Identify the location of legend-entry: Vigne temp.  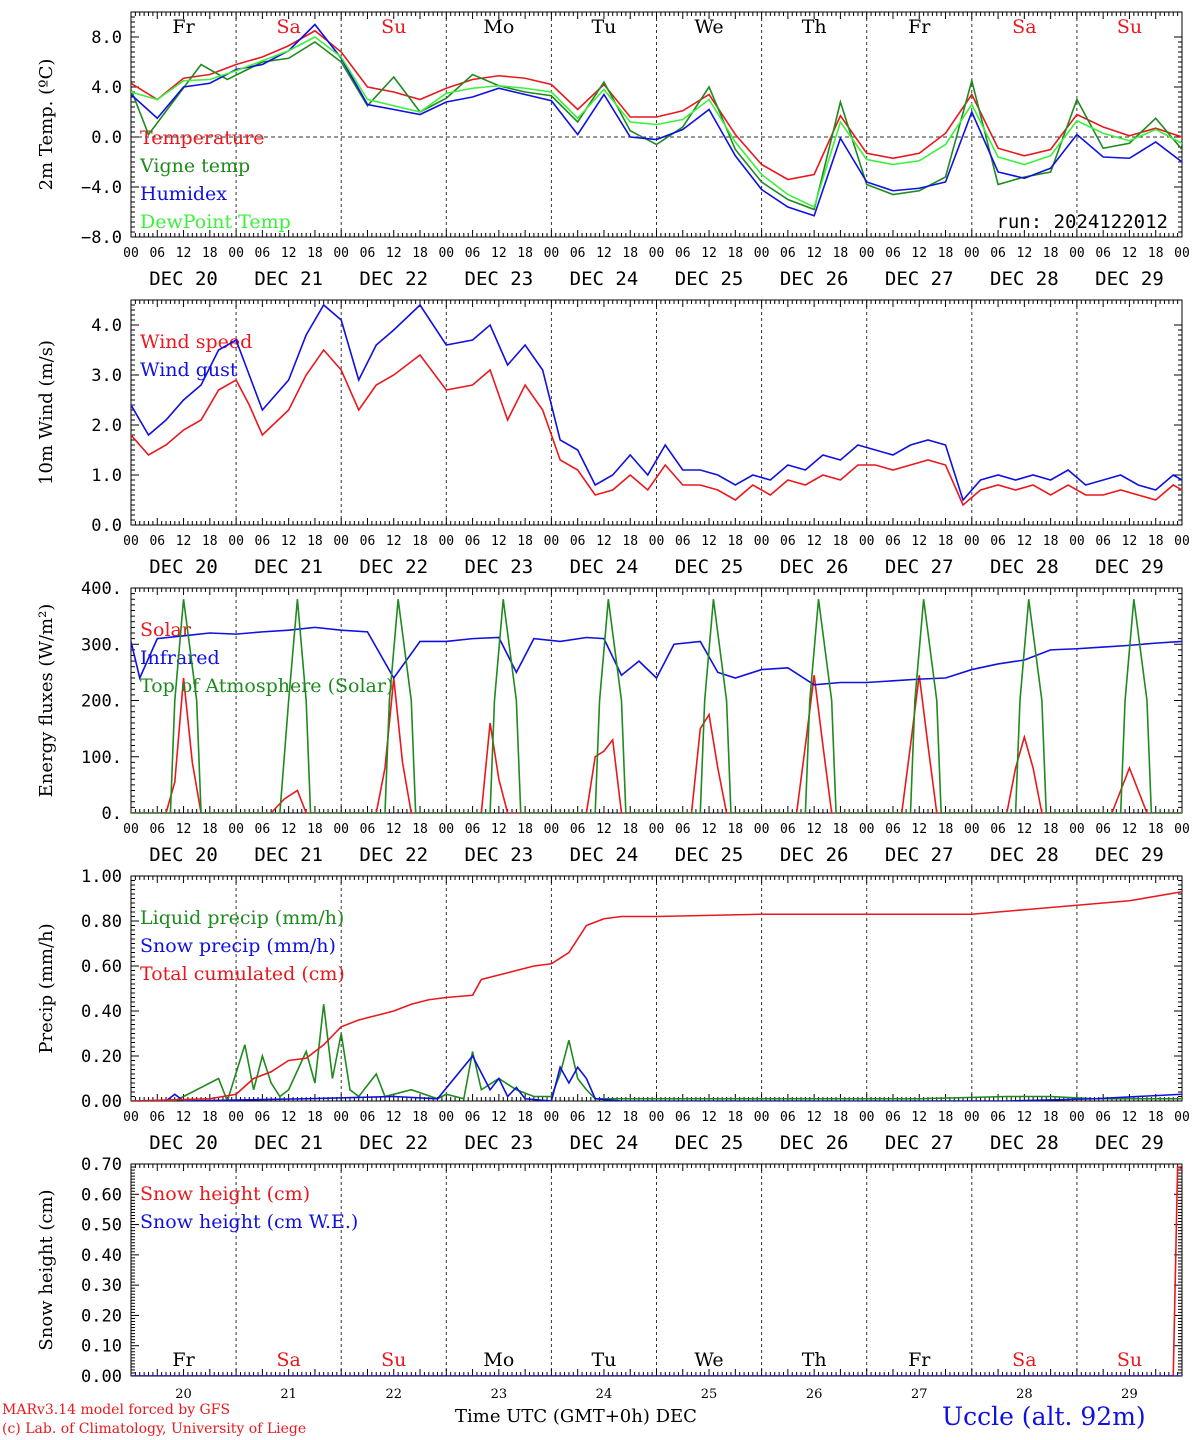
(194, 166).